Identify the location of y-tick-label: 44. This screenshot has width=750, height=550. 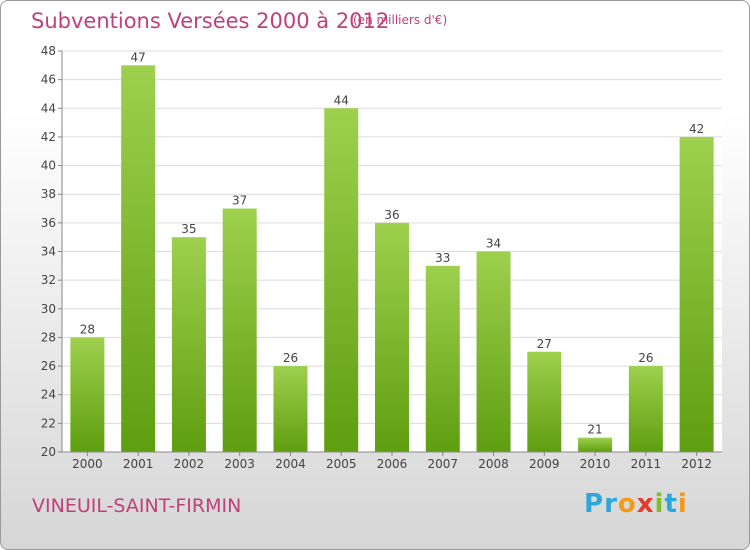
(48, 108).